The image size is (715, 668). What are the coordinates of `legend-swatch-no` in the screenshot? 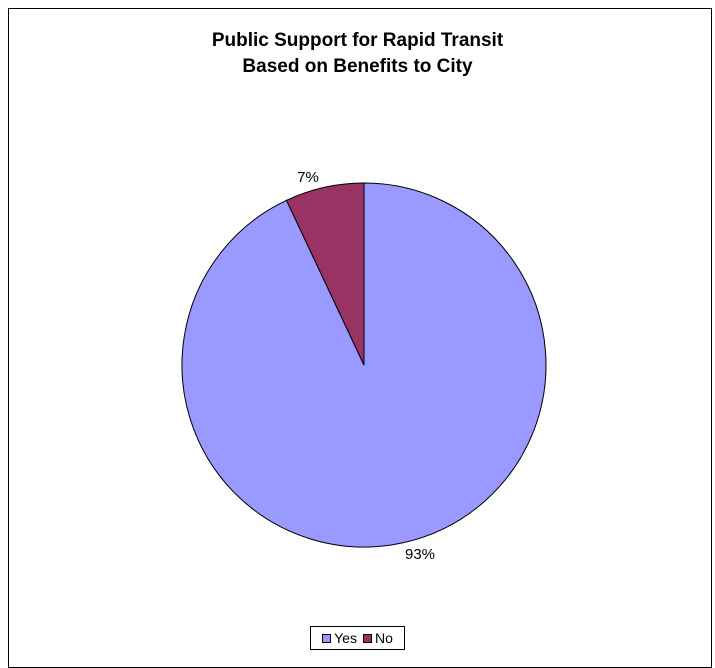 It's located at (367, 638).